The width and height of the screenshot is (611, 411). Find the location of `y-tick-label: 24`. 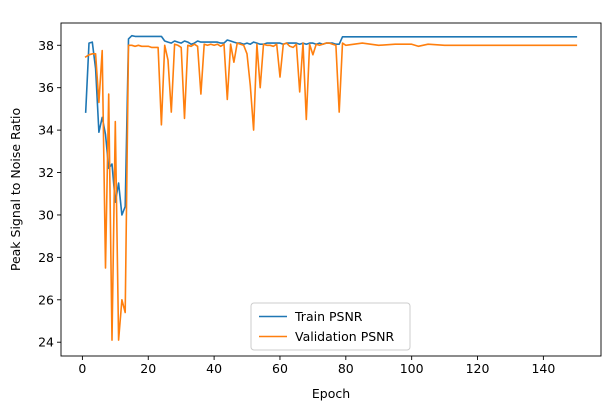

y-tick-label: 24 is located at coordinates (46, 342).